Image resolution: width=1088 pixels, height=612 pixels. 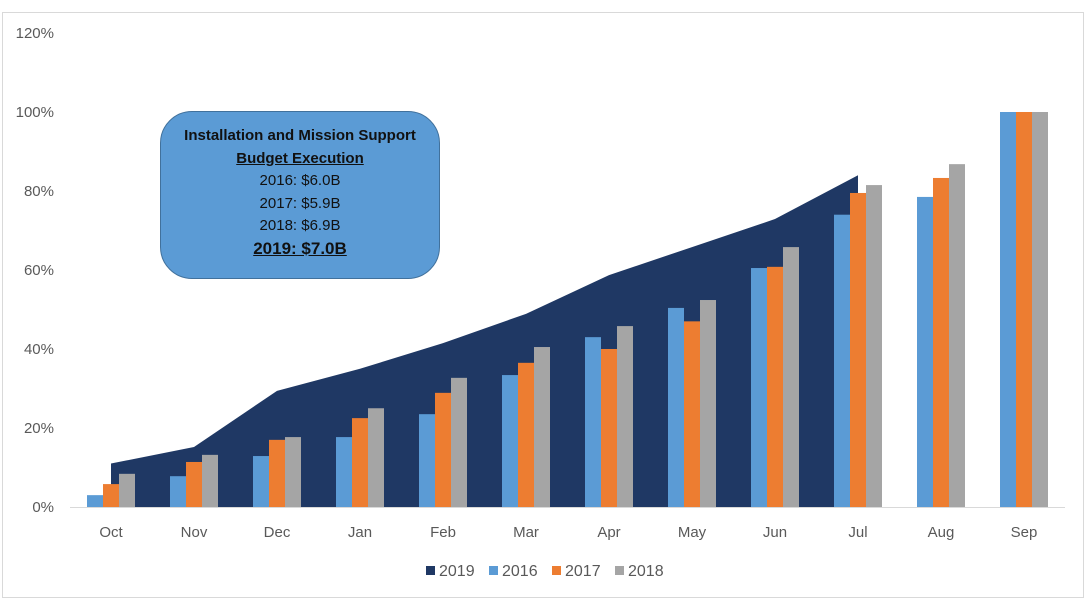 What do you see at coordinates (360, 532) in the screenshot?
I see `x-tick-label: Jan` at bounding box center [360, 532].